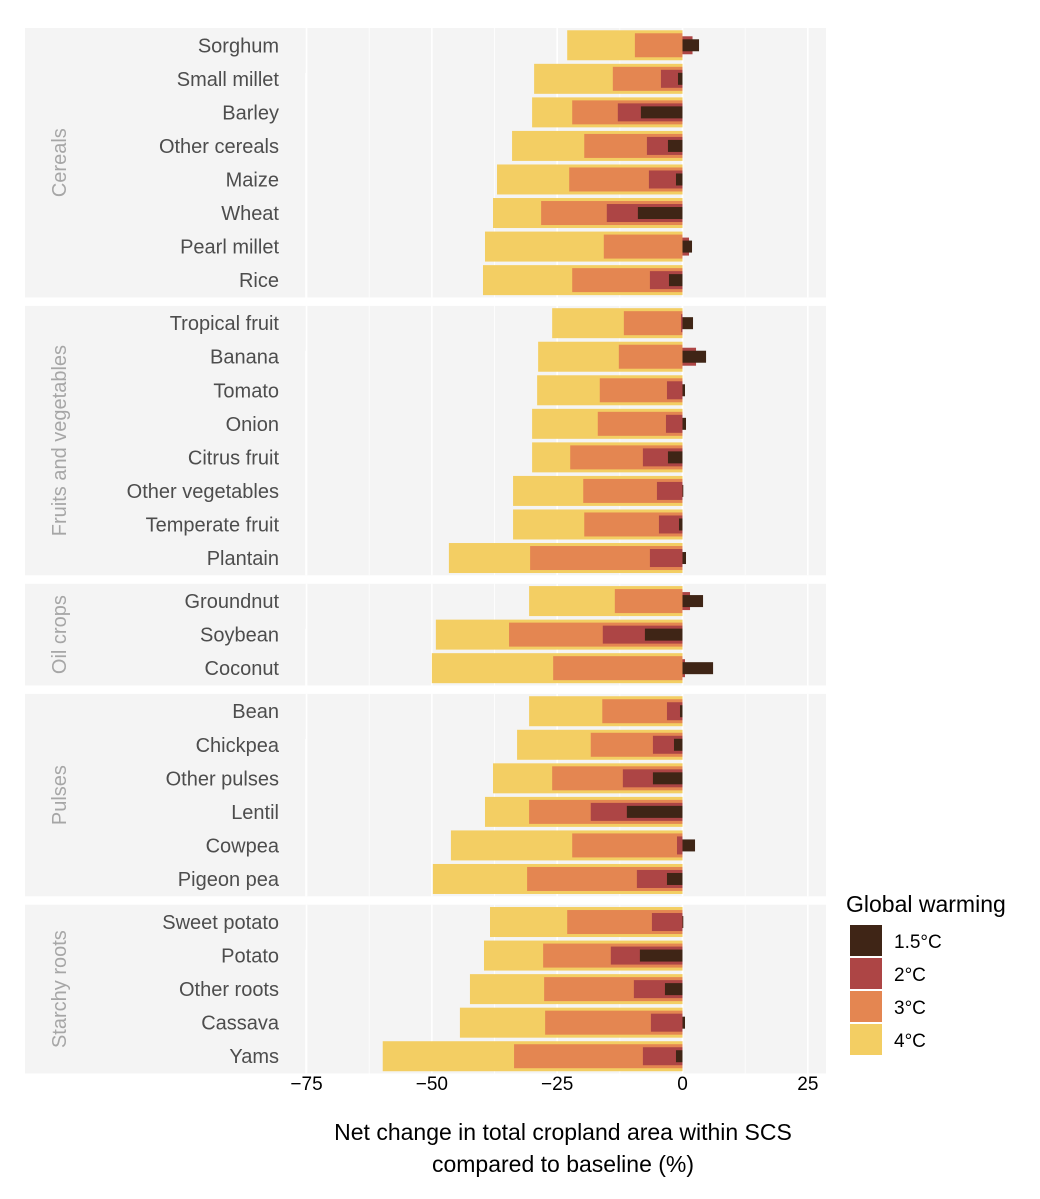 The image size is (1040, 1199). What do you see at coordinates (684, 558) in the screenshot?
I see `bar-w15-plantain` at bounding box center [684, 558].